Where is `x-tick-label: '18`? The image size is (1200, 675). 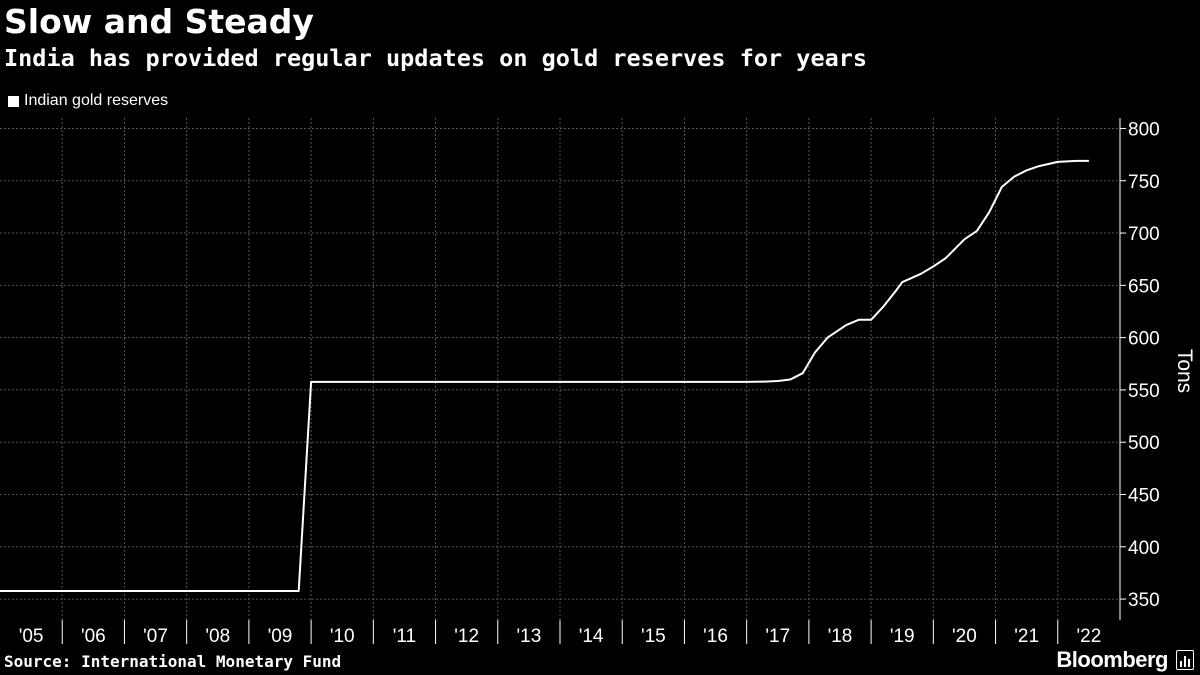
x-tick-label: '18 is located at coordinates (840, 636).